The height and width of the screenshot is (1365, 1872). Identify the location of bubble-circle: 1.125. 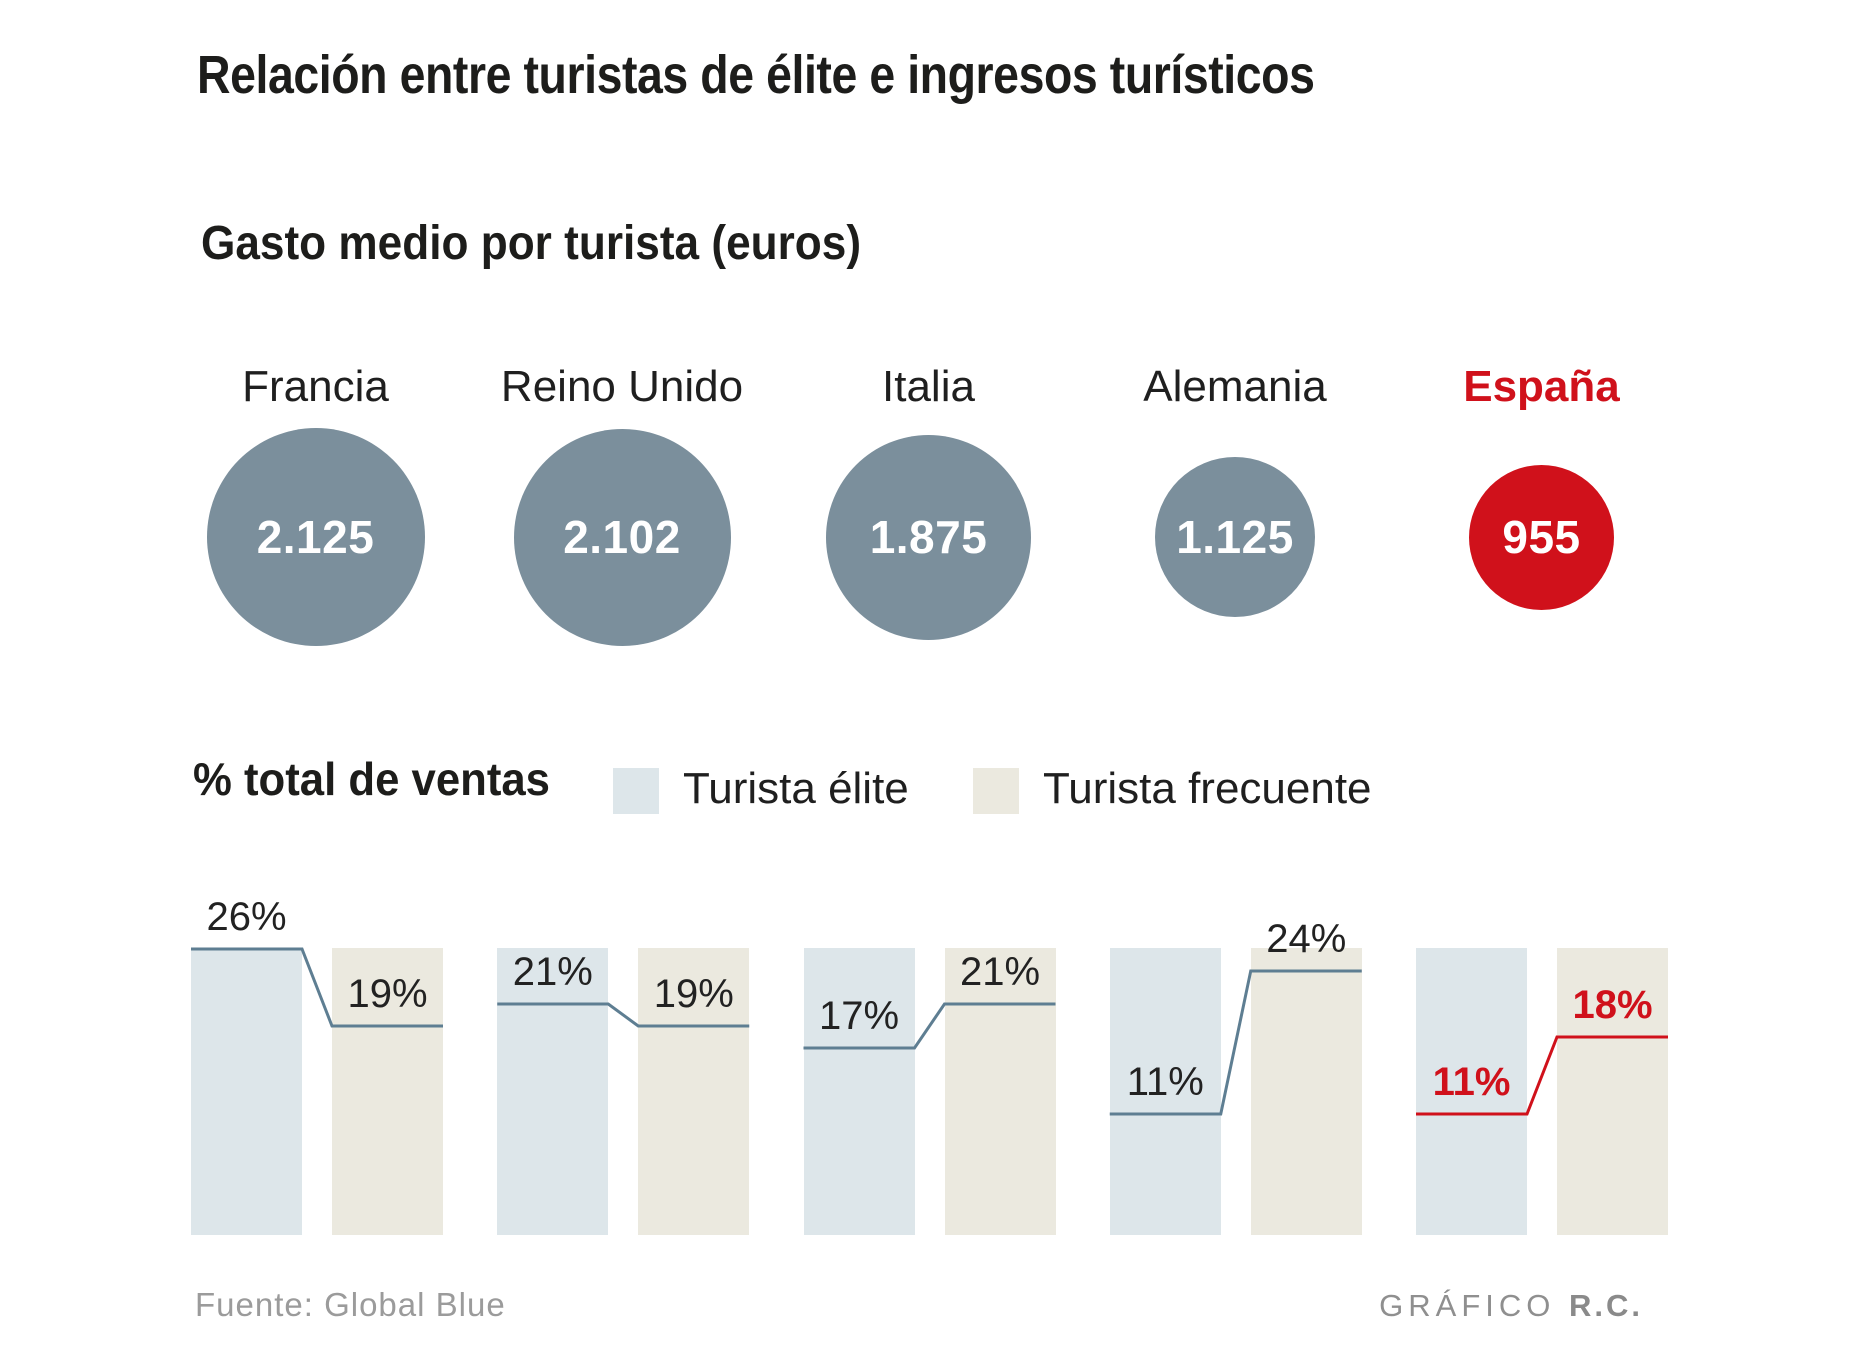
(1235, 537).